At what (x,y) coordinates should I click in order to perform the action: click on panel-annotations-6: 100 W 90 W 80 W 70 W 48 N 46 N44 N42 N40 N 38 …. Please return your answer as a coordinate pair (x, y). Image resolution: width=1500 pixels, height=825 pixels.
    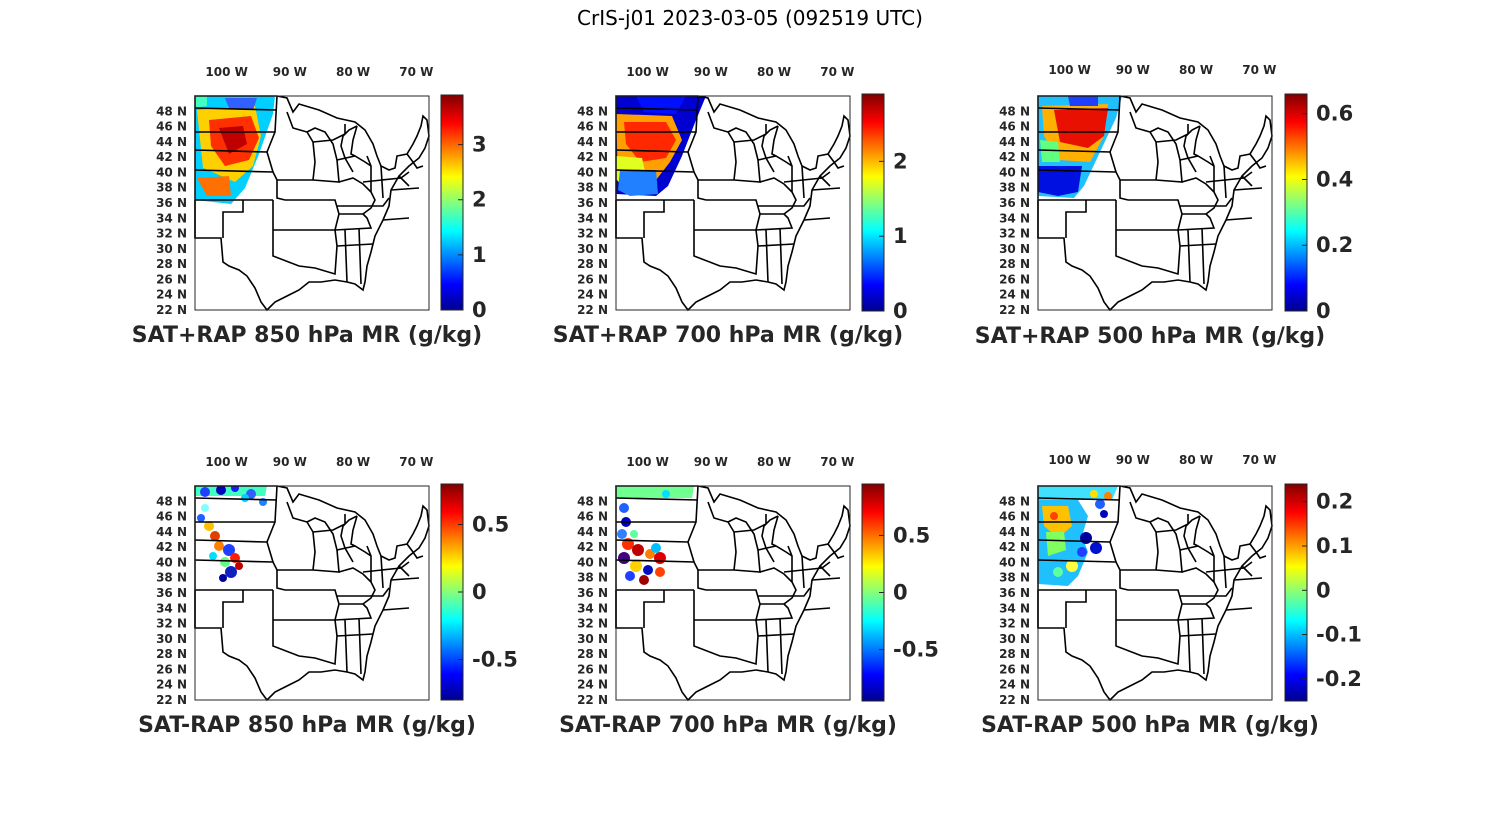
    Looking at the image, I should click on (1171, 595).